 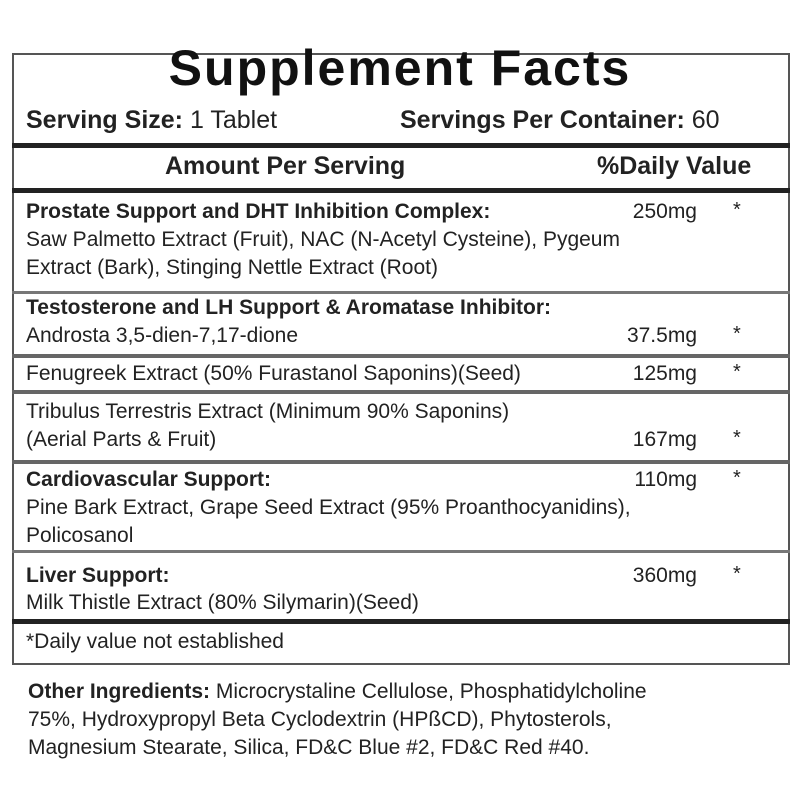 I want to click on row-line: Androsta 3,5-dien-7,17-dione, so click(x=162, y=335).